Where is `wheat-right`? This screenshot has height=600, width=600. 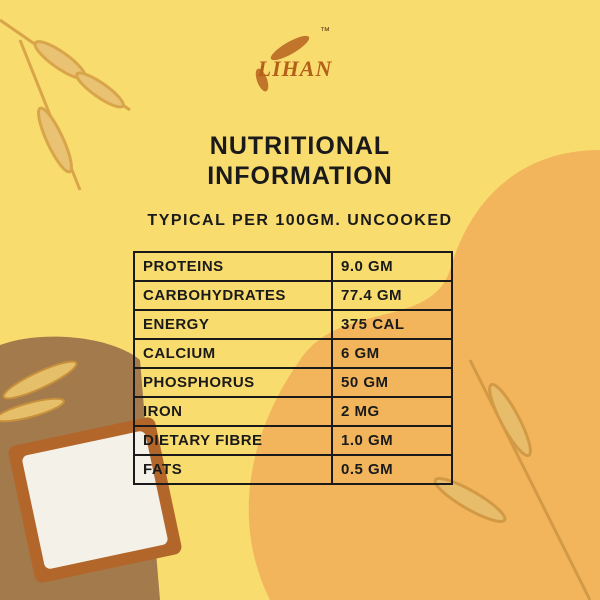 wheat-right is located at coordinates (512, 479).